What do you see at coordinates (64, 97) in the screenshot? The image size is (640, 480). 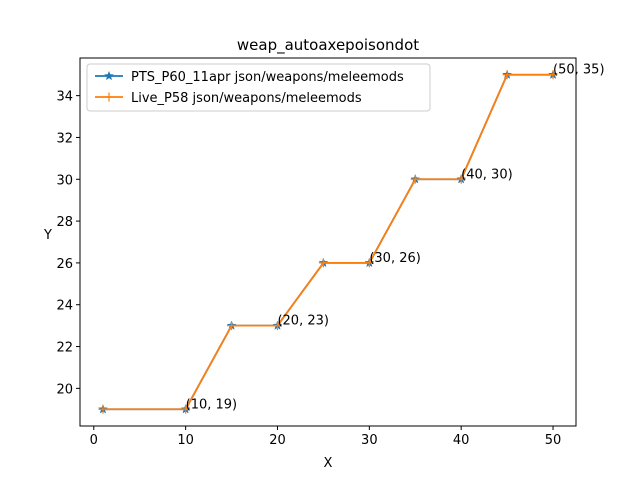 I see `y-tick-label: 34` at bounding box center [64, 97].